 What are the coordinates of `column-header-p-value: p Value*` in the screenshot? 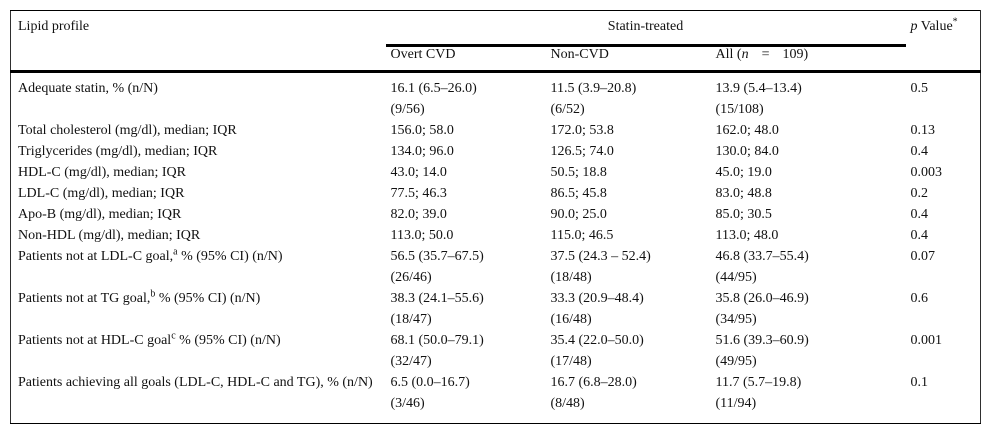 It's located at (943, 41).